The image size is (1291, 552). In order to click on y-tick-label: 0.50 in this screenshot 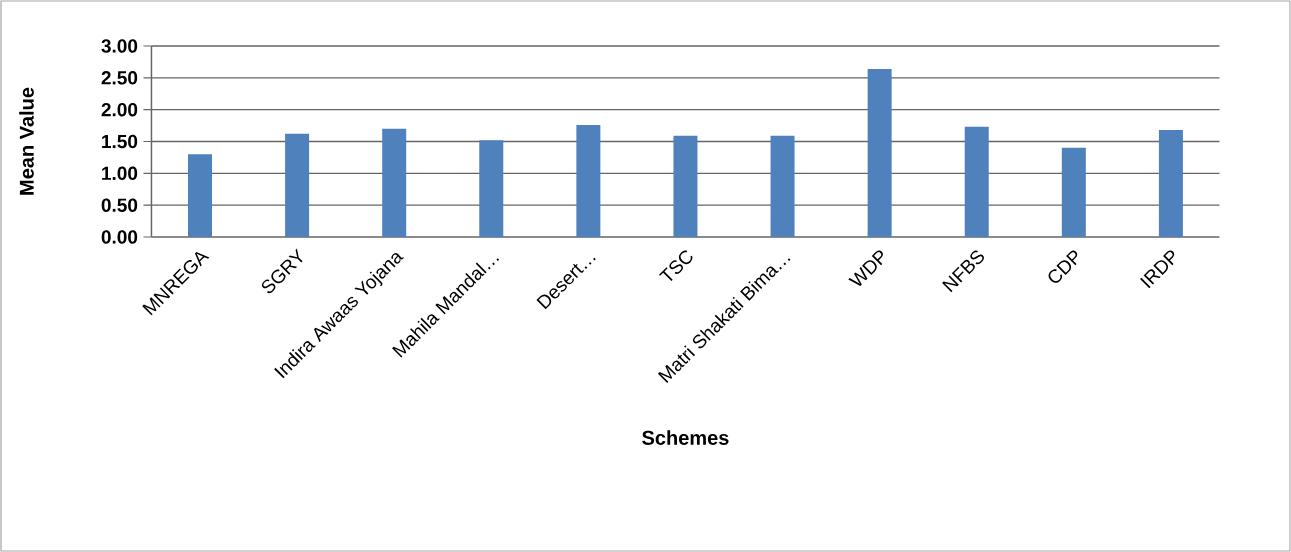, I will do `click(119, 205)`.